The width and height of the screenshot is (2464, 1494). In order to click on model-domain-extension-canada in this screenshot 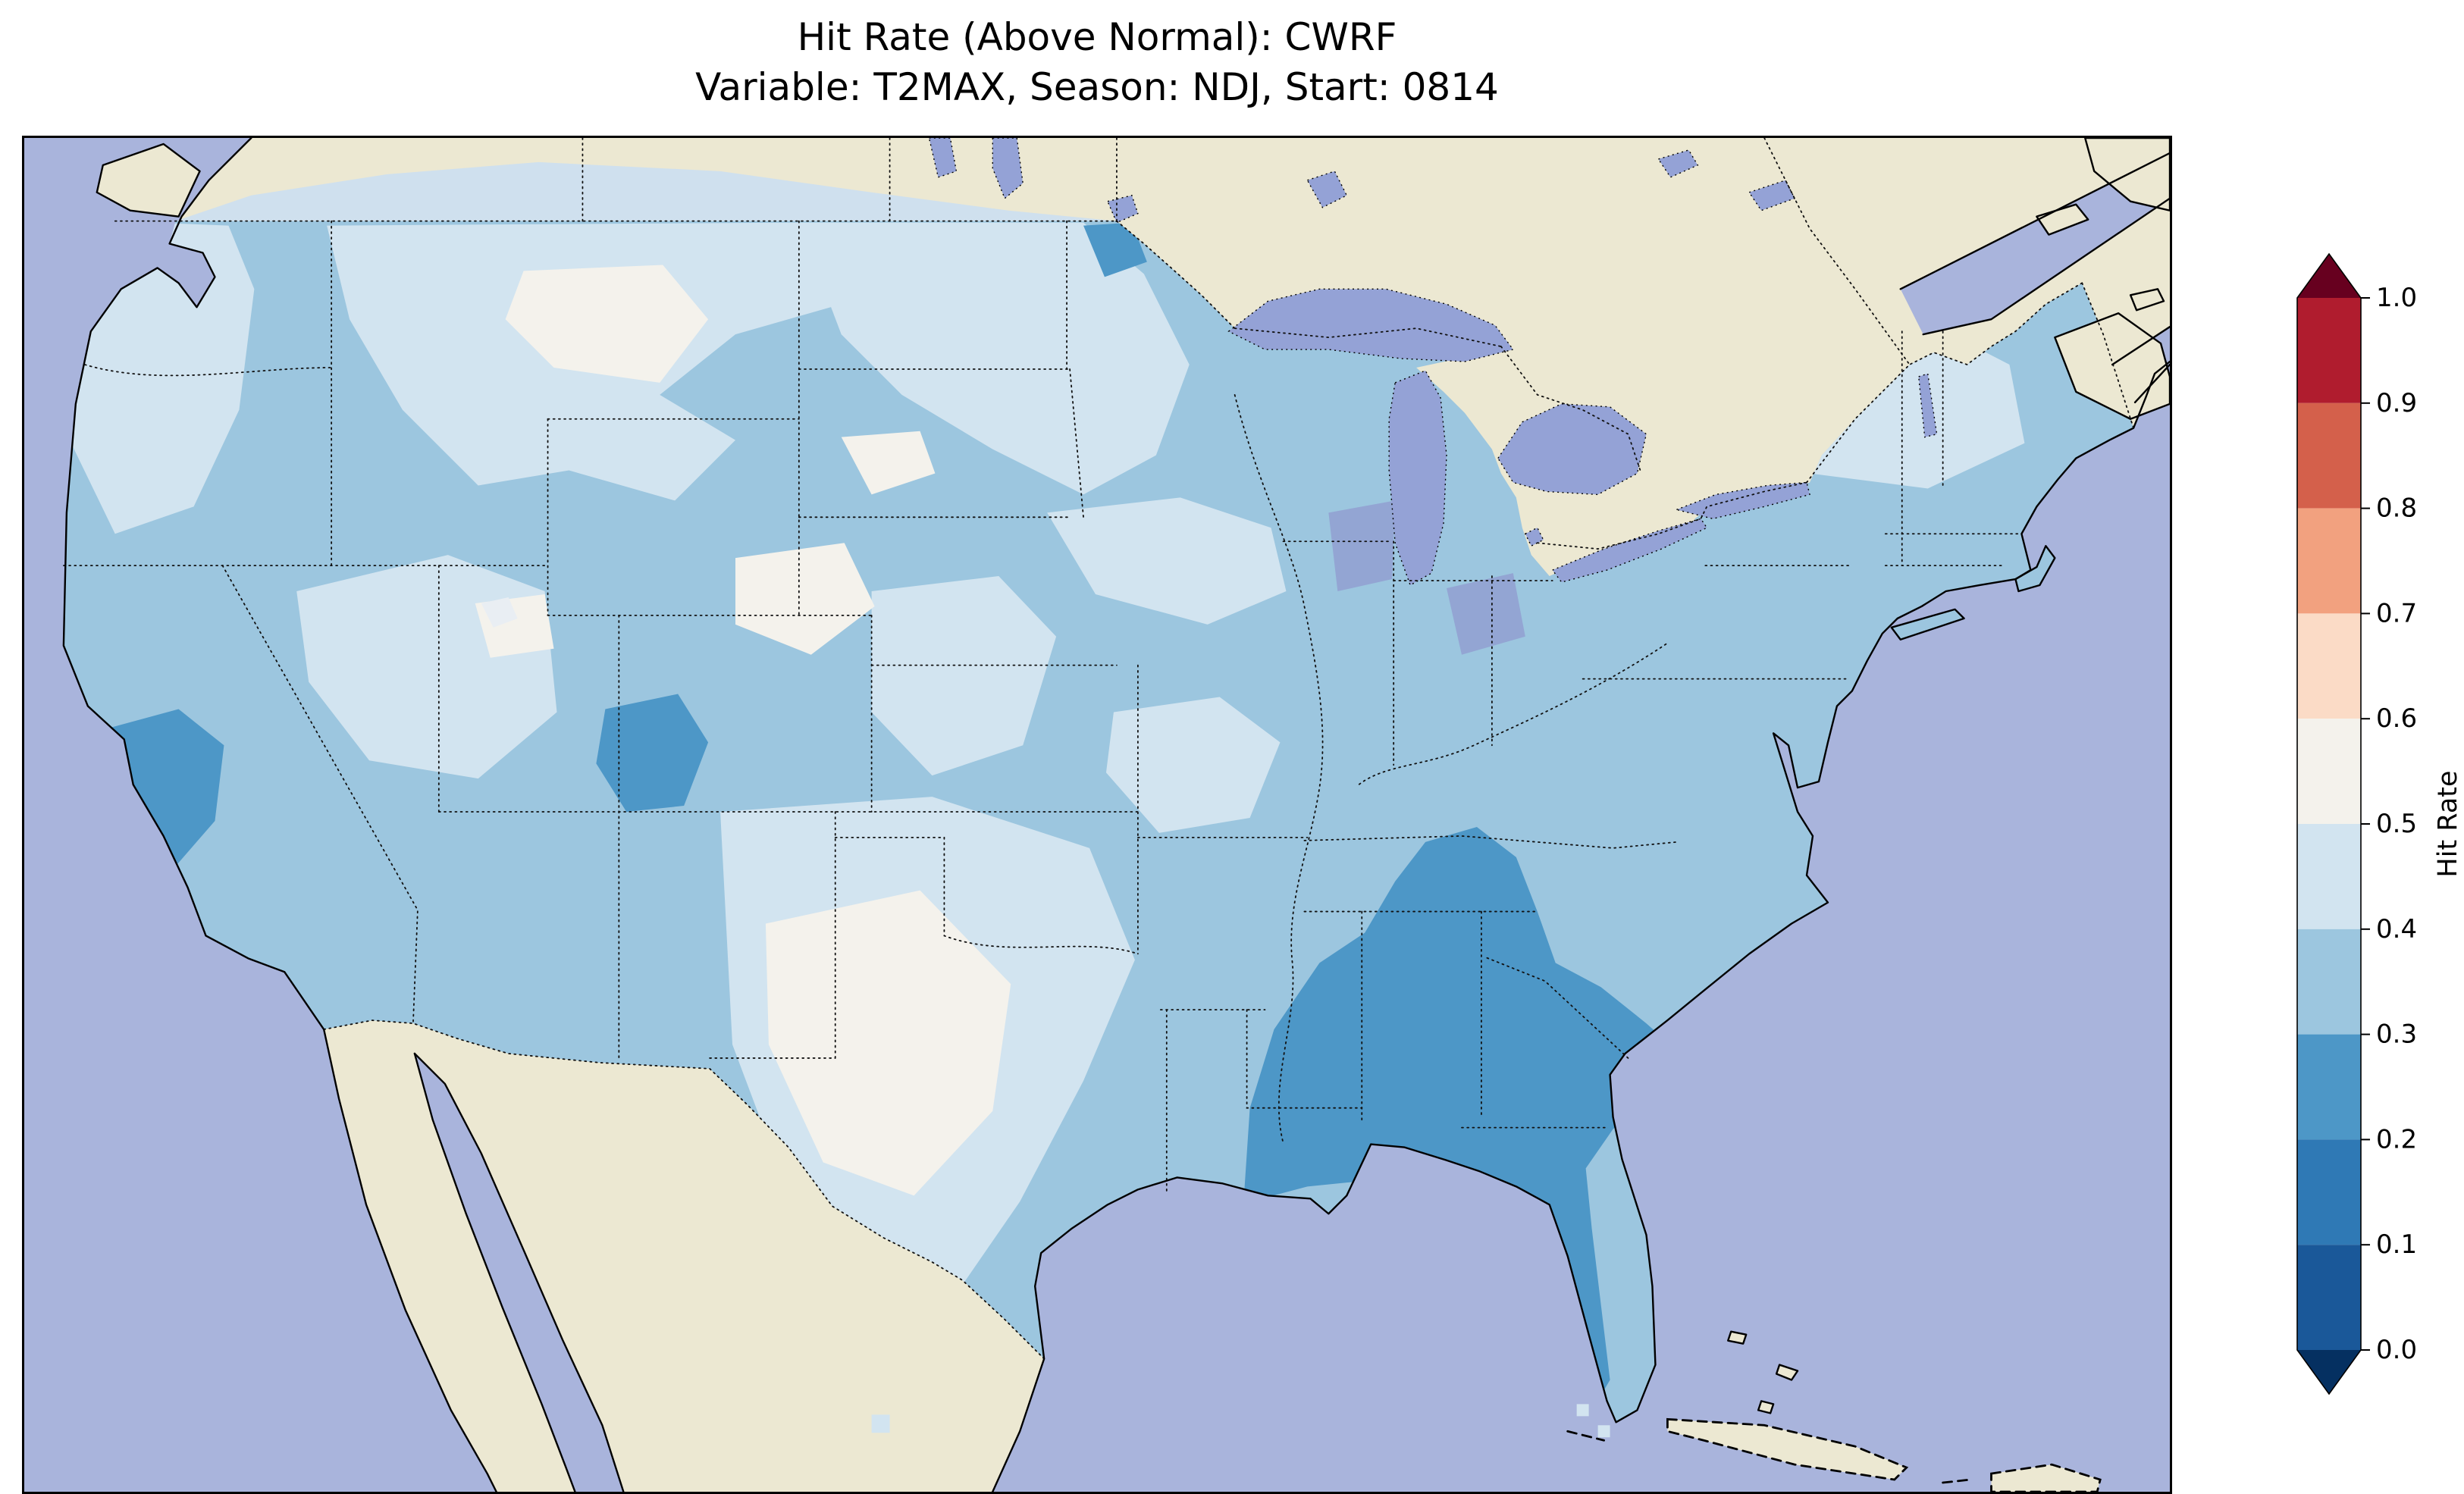, I will do `click(646, 191)`.